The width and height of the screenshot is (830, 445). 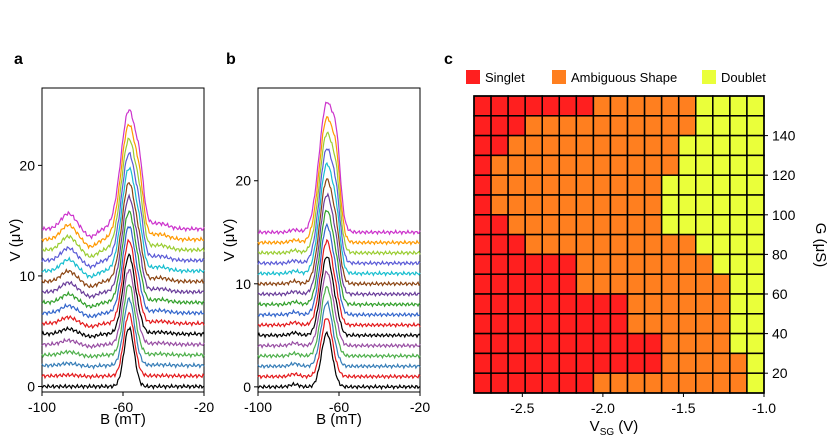 What do you see at coordinates (339, 419) in the screenshot?
I see `x-axis-title-b: B (mT)` at bounding box center [339, 419].